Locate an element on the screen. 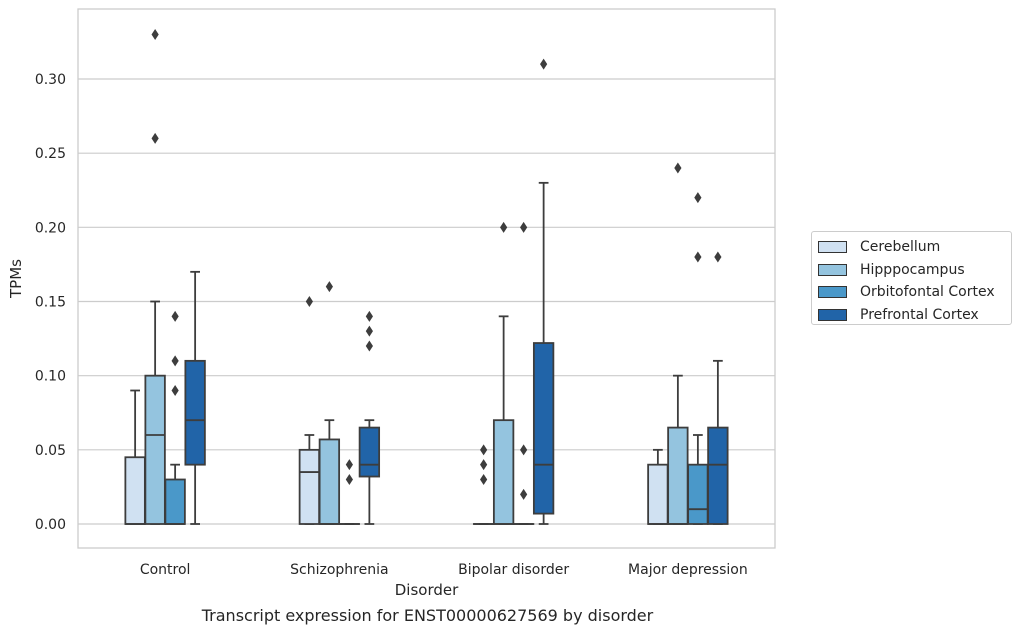 Image resolution: width=1023 pixels, height=634 pixels. x-axis-label: Disorder is located at coordinates (427, 590).